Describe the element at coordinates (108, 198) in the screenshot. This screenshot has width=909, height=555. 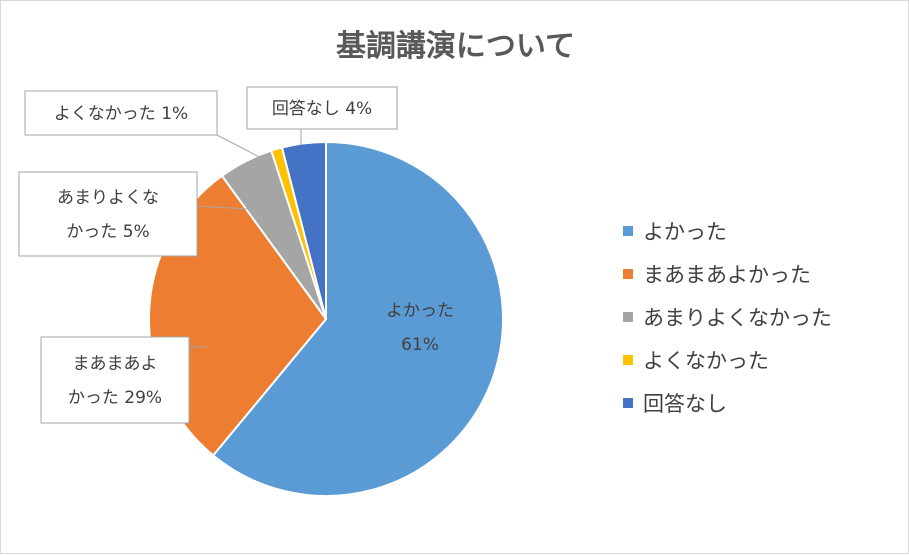
I see `data-label-3-line-1: あまりよくな` at that location.